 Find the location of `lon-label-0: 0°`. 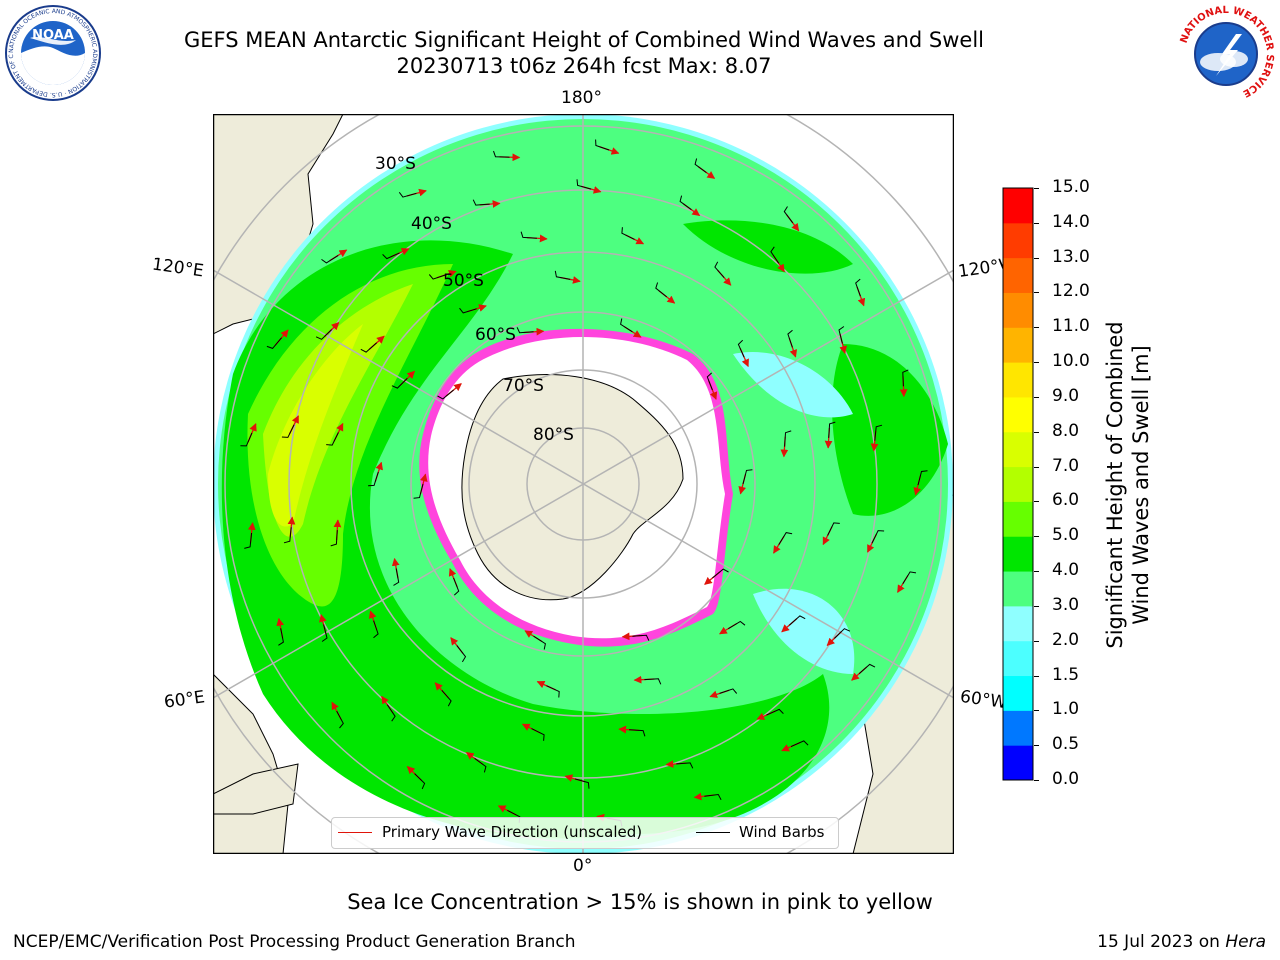

lon-label-0: 0° is located at coordinates (583, 866).